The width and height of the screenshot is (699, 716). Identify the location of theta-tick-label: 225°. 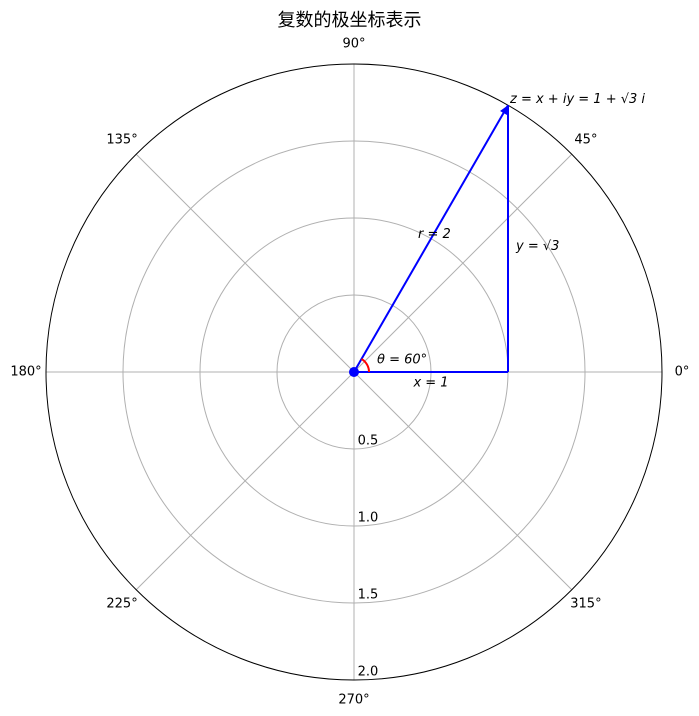
(121, 603).